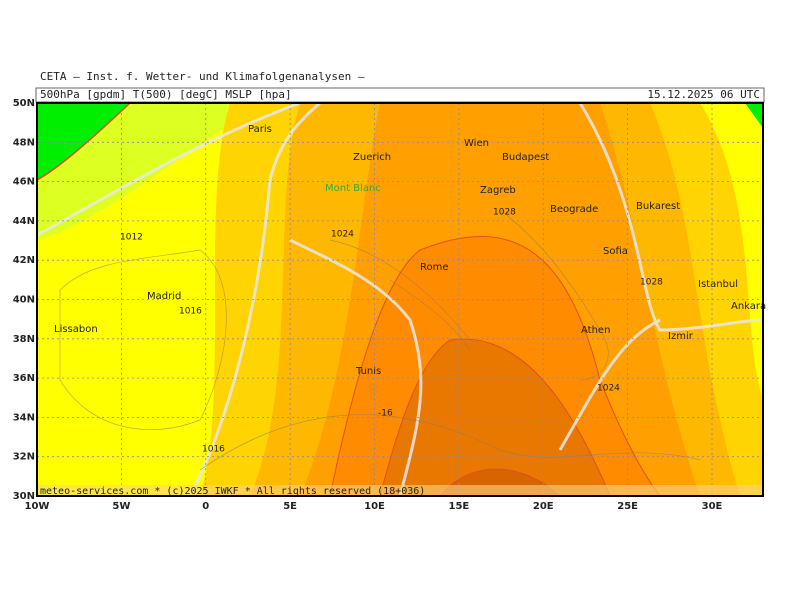 This screenshot has height=604, width=800. I want to click on city-label: Sofia, so click(615, 251).